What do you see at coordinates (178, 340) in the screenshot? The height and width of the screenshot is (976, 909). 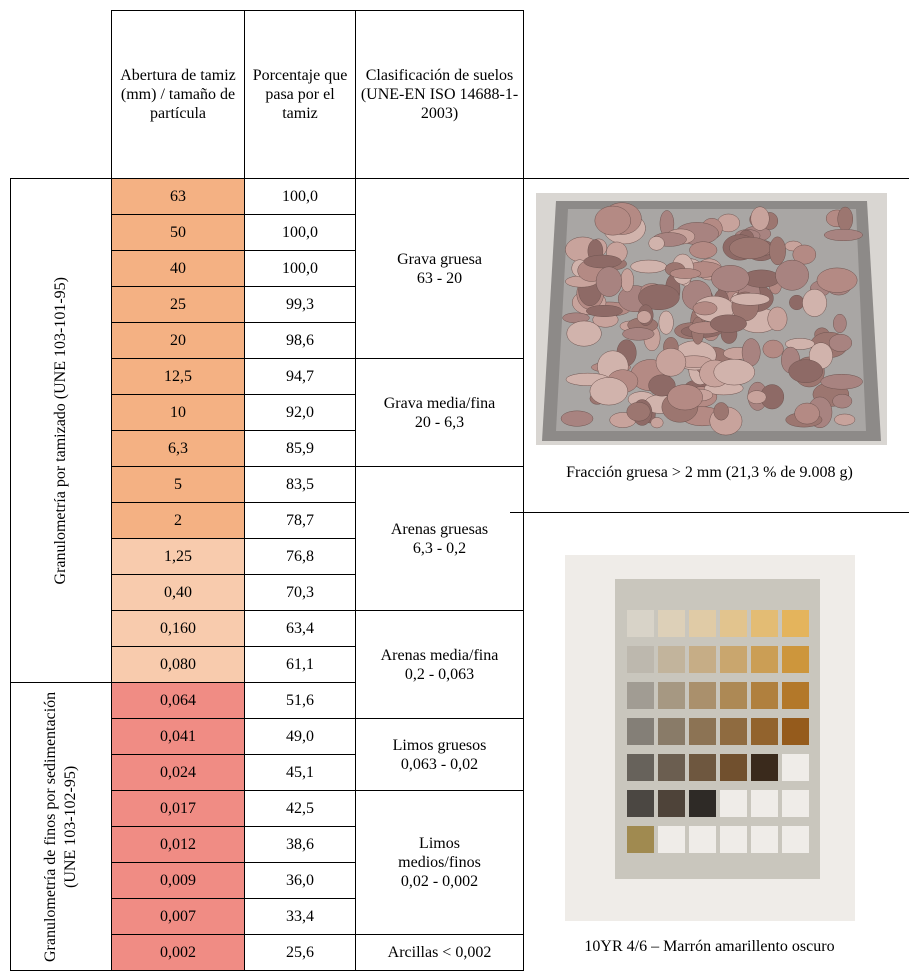 I see `size-cell: 20` at bounding box center [178, 340].